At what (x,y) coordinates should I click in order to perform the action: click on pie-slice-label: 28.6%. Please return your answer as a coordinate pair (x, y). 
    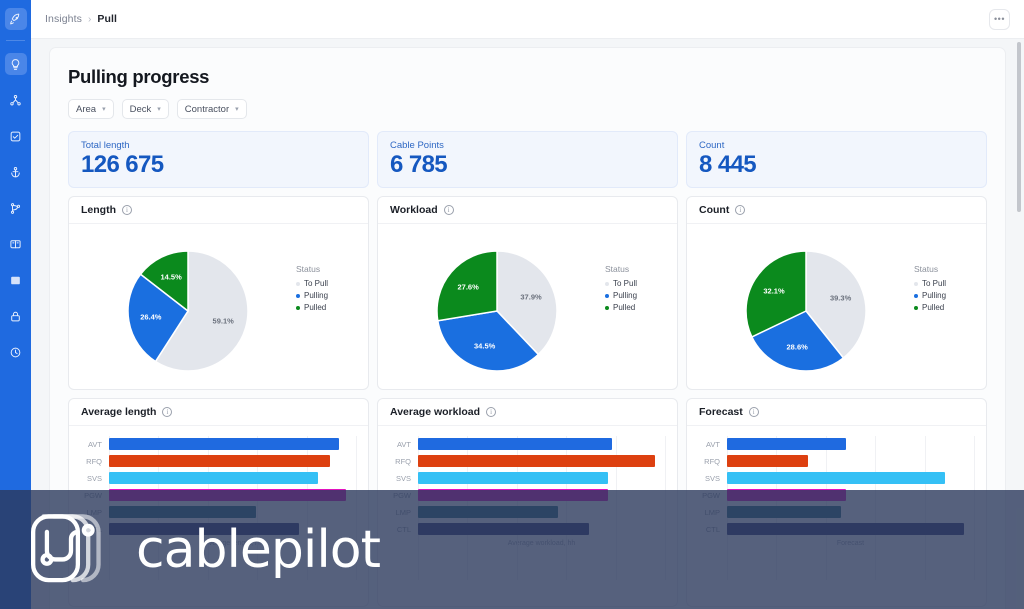
    Looking at the image, I should click on (797, 347).